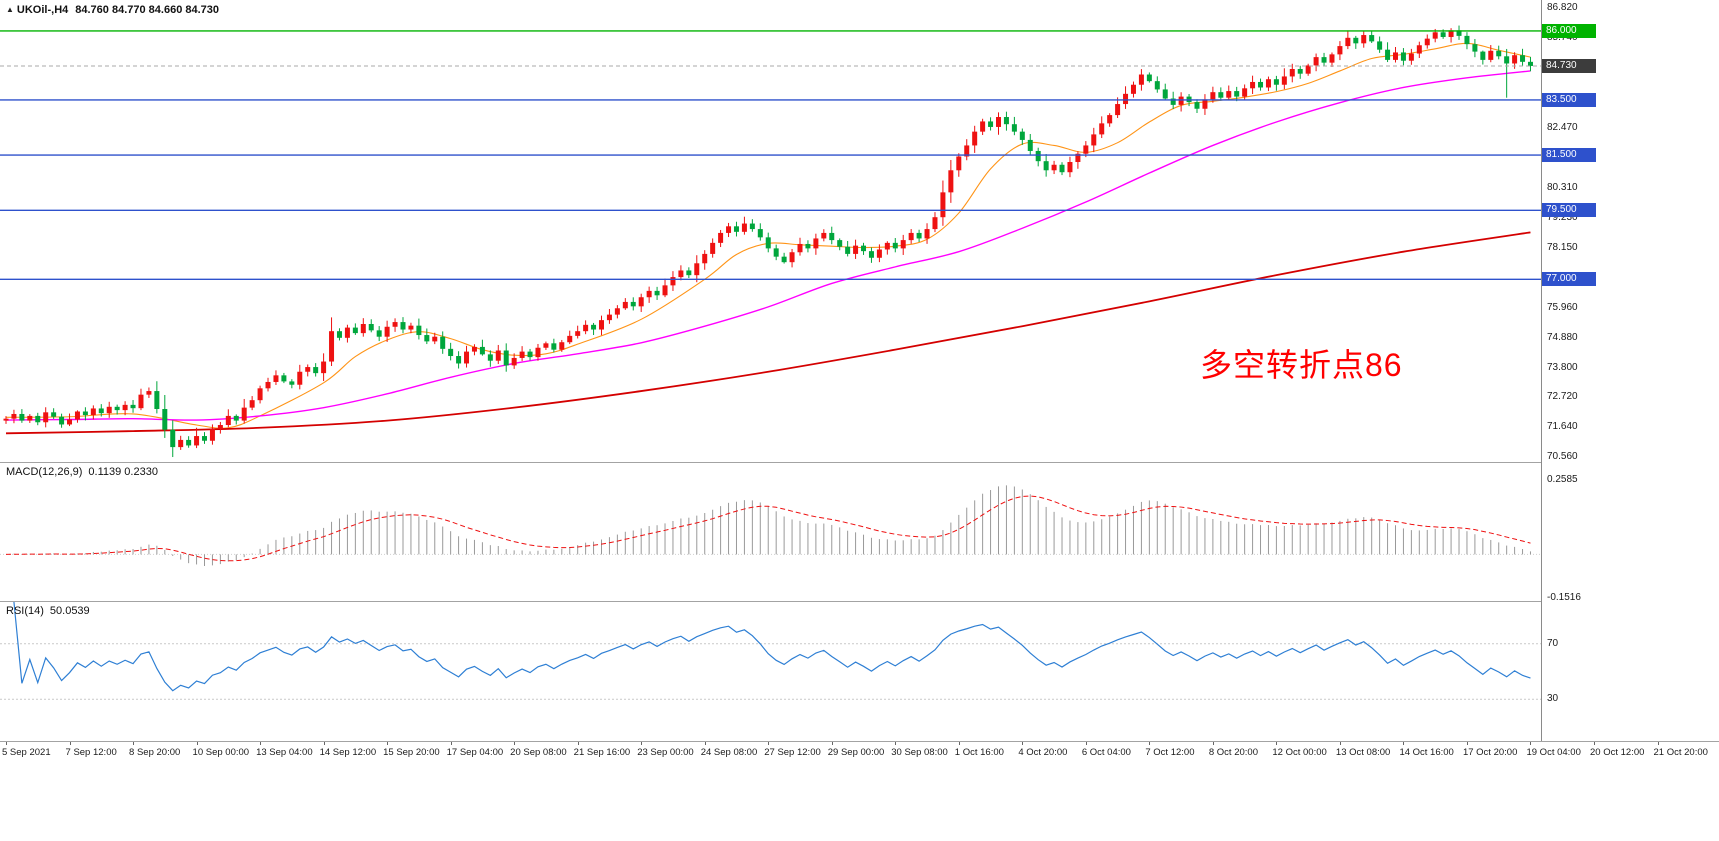  I want to click on price-axis-label: 74.880, so click(1562, 337).